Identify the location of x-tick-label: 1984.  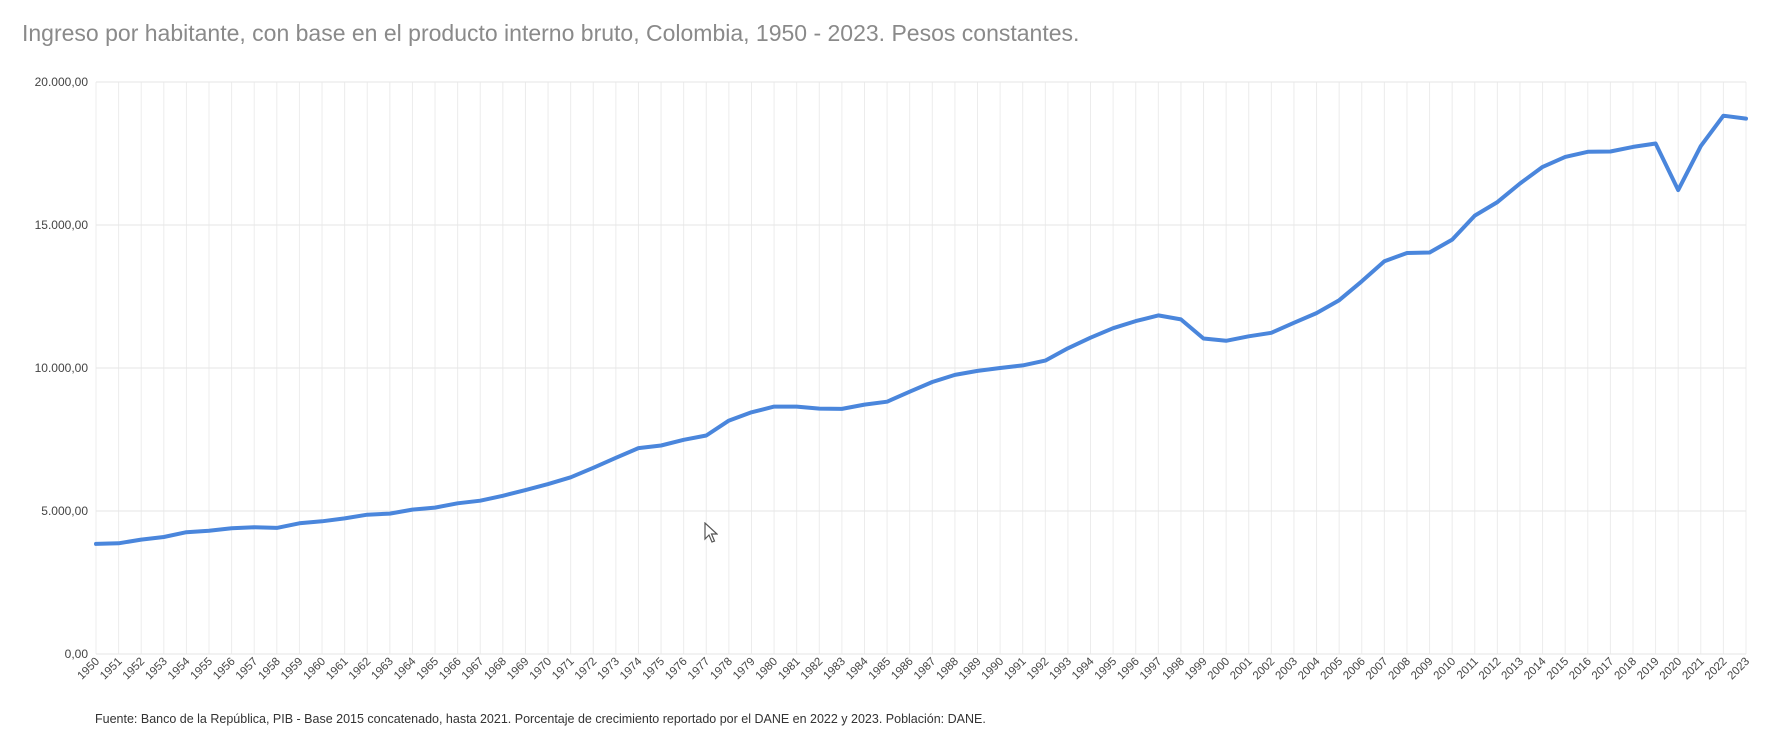
(857, 668).